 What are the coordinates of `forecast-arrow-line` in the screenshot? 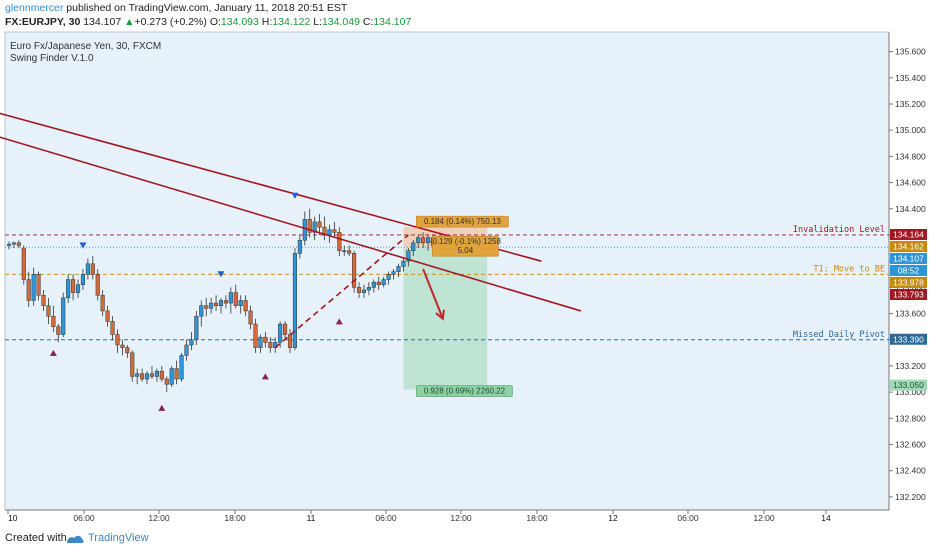 It's located at (433, 294).